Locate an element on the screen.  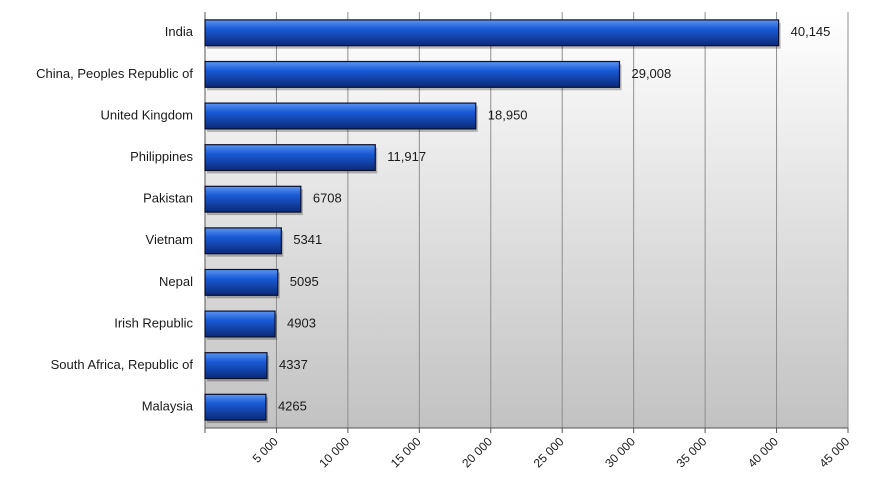
category-label: China, Peoples Republic of is located at coordinates (114, 73).